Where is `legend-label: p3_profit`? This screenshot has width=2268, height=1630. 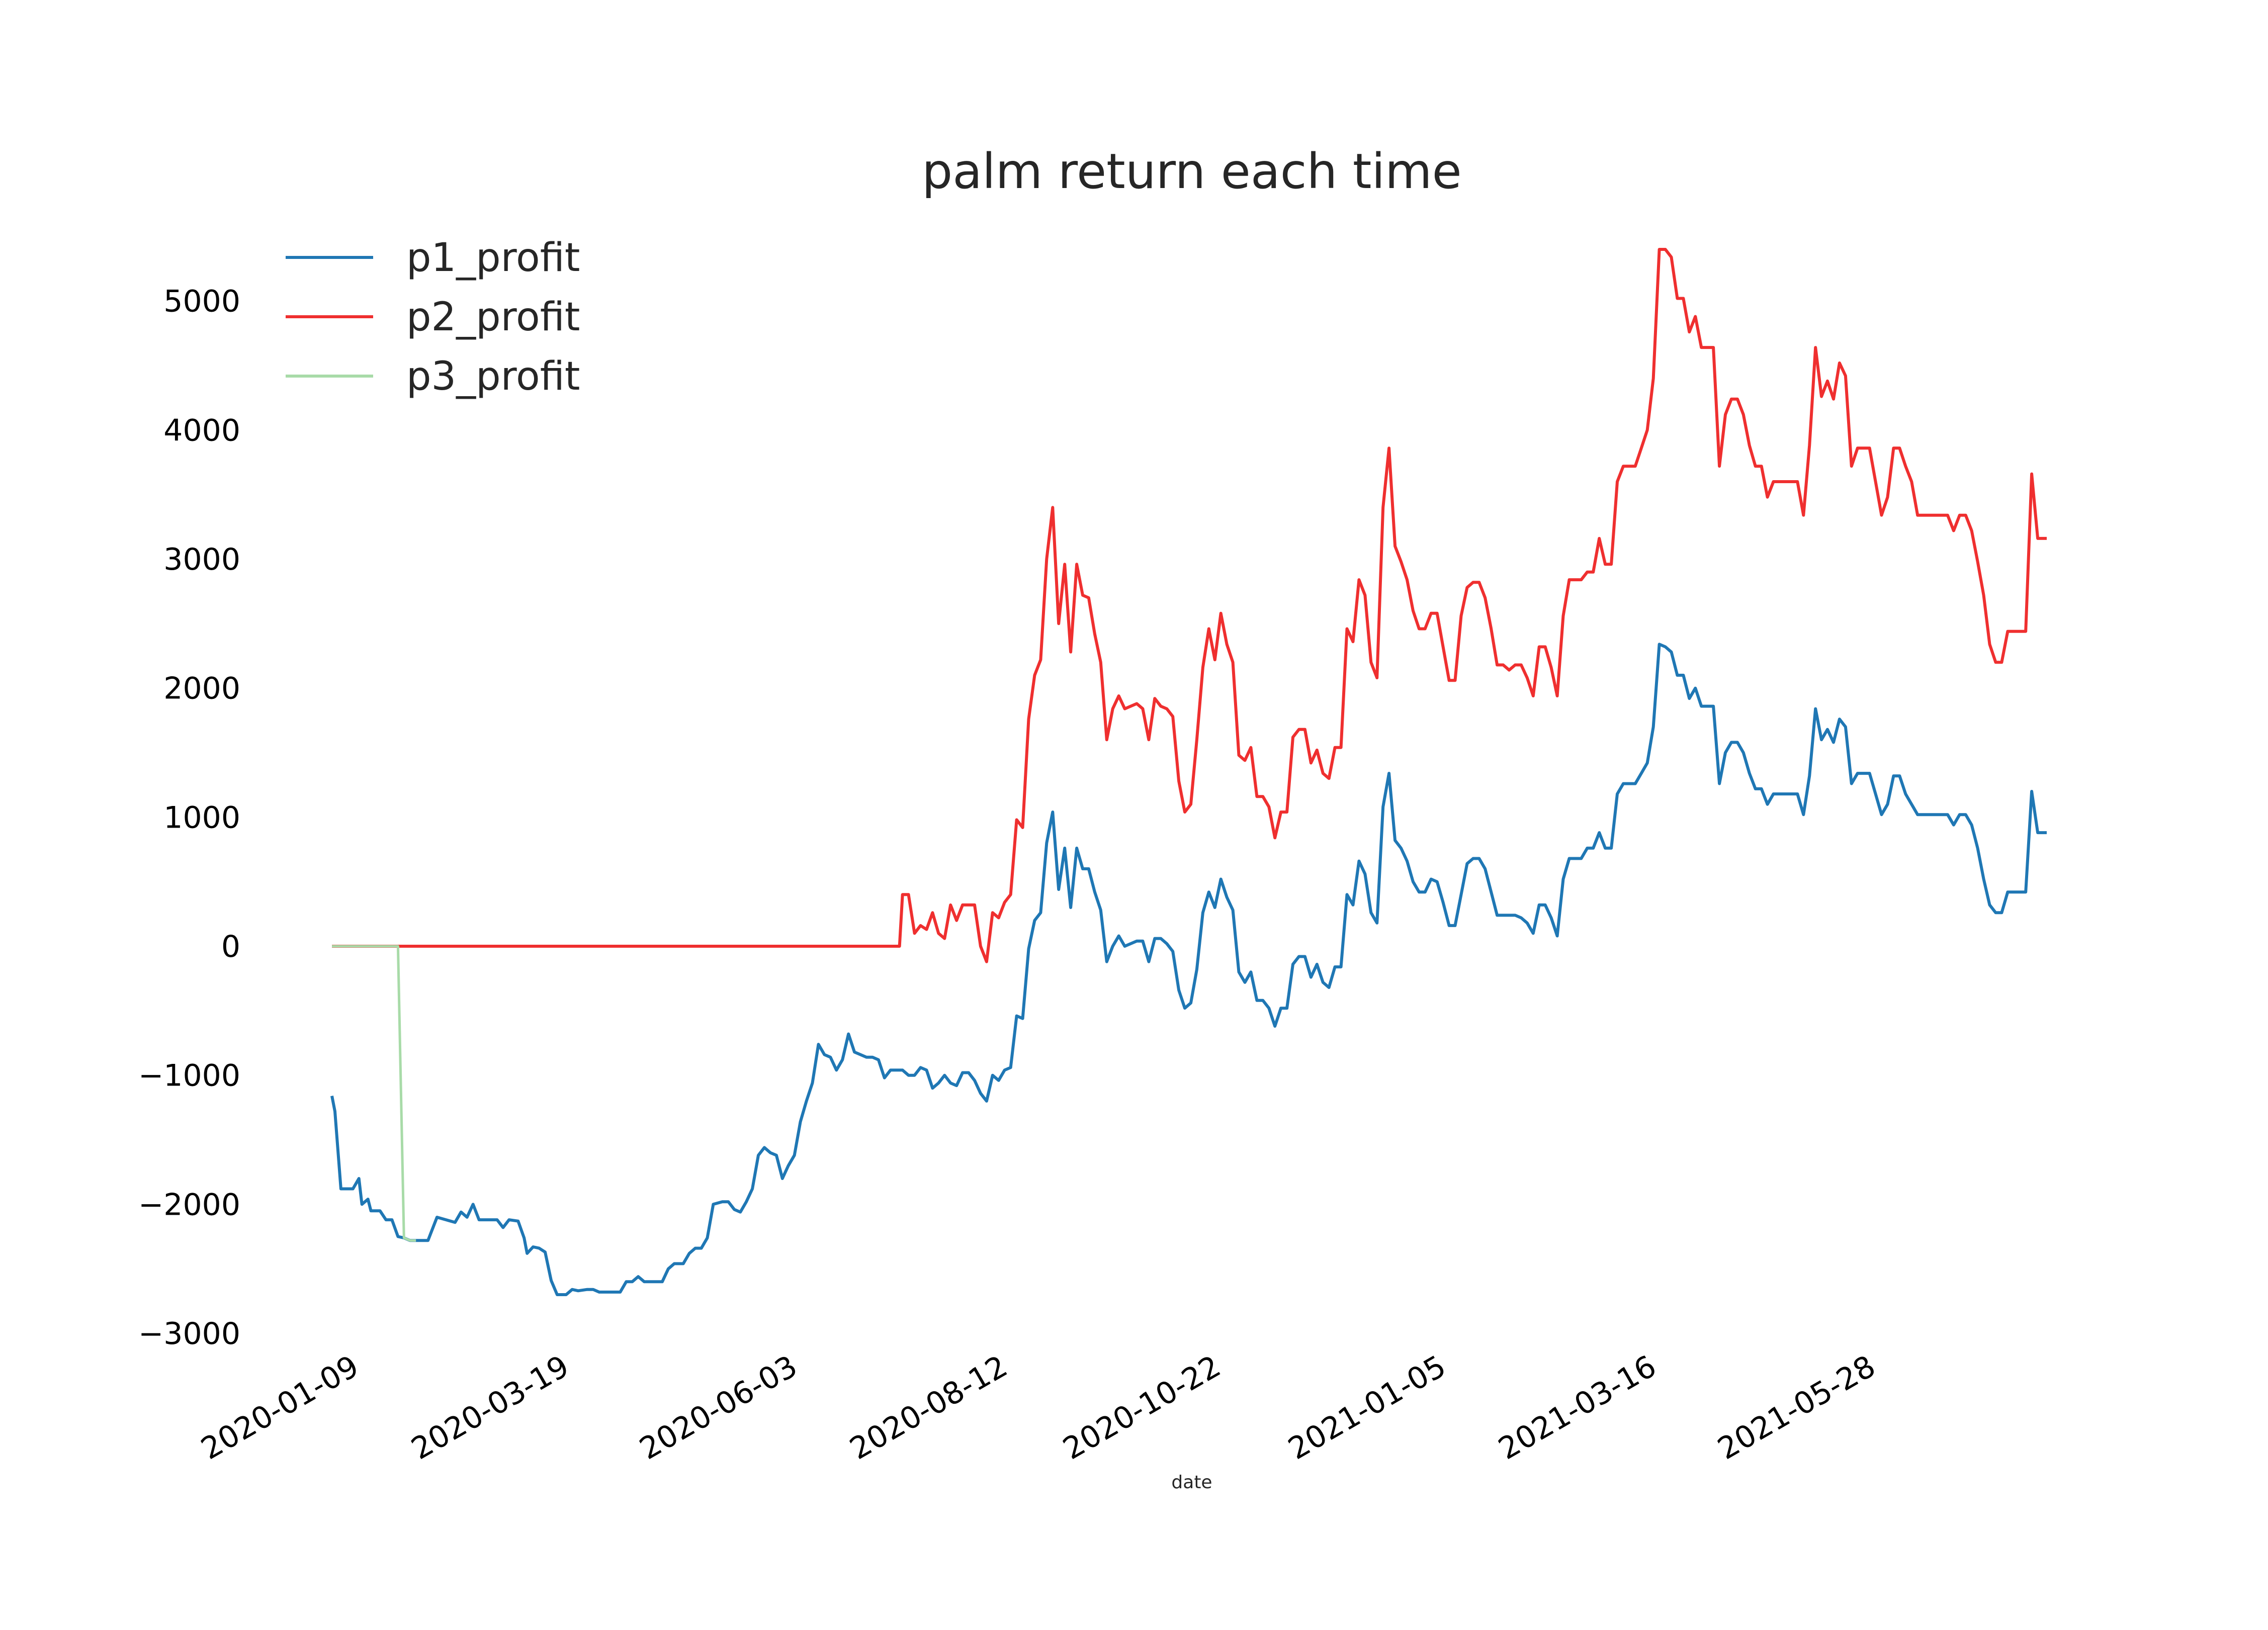
legend-label: p3_profit is located at coordinates (493, 376).